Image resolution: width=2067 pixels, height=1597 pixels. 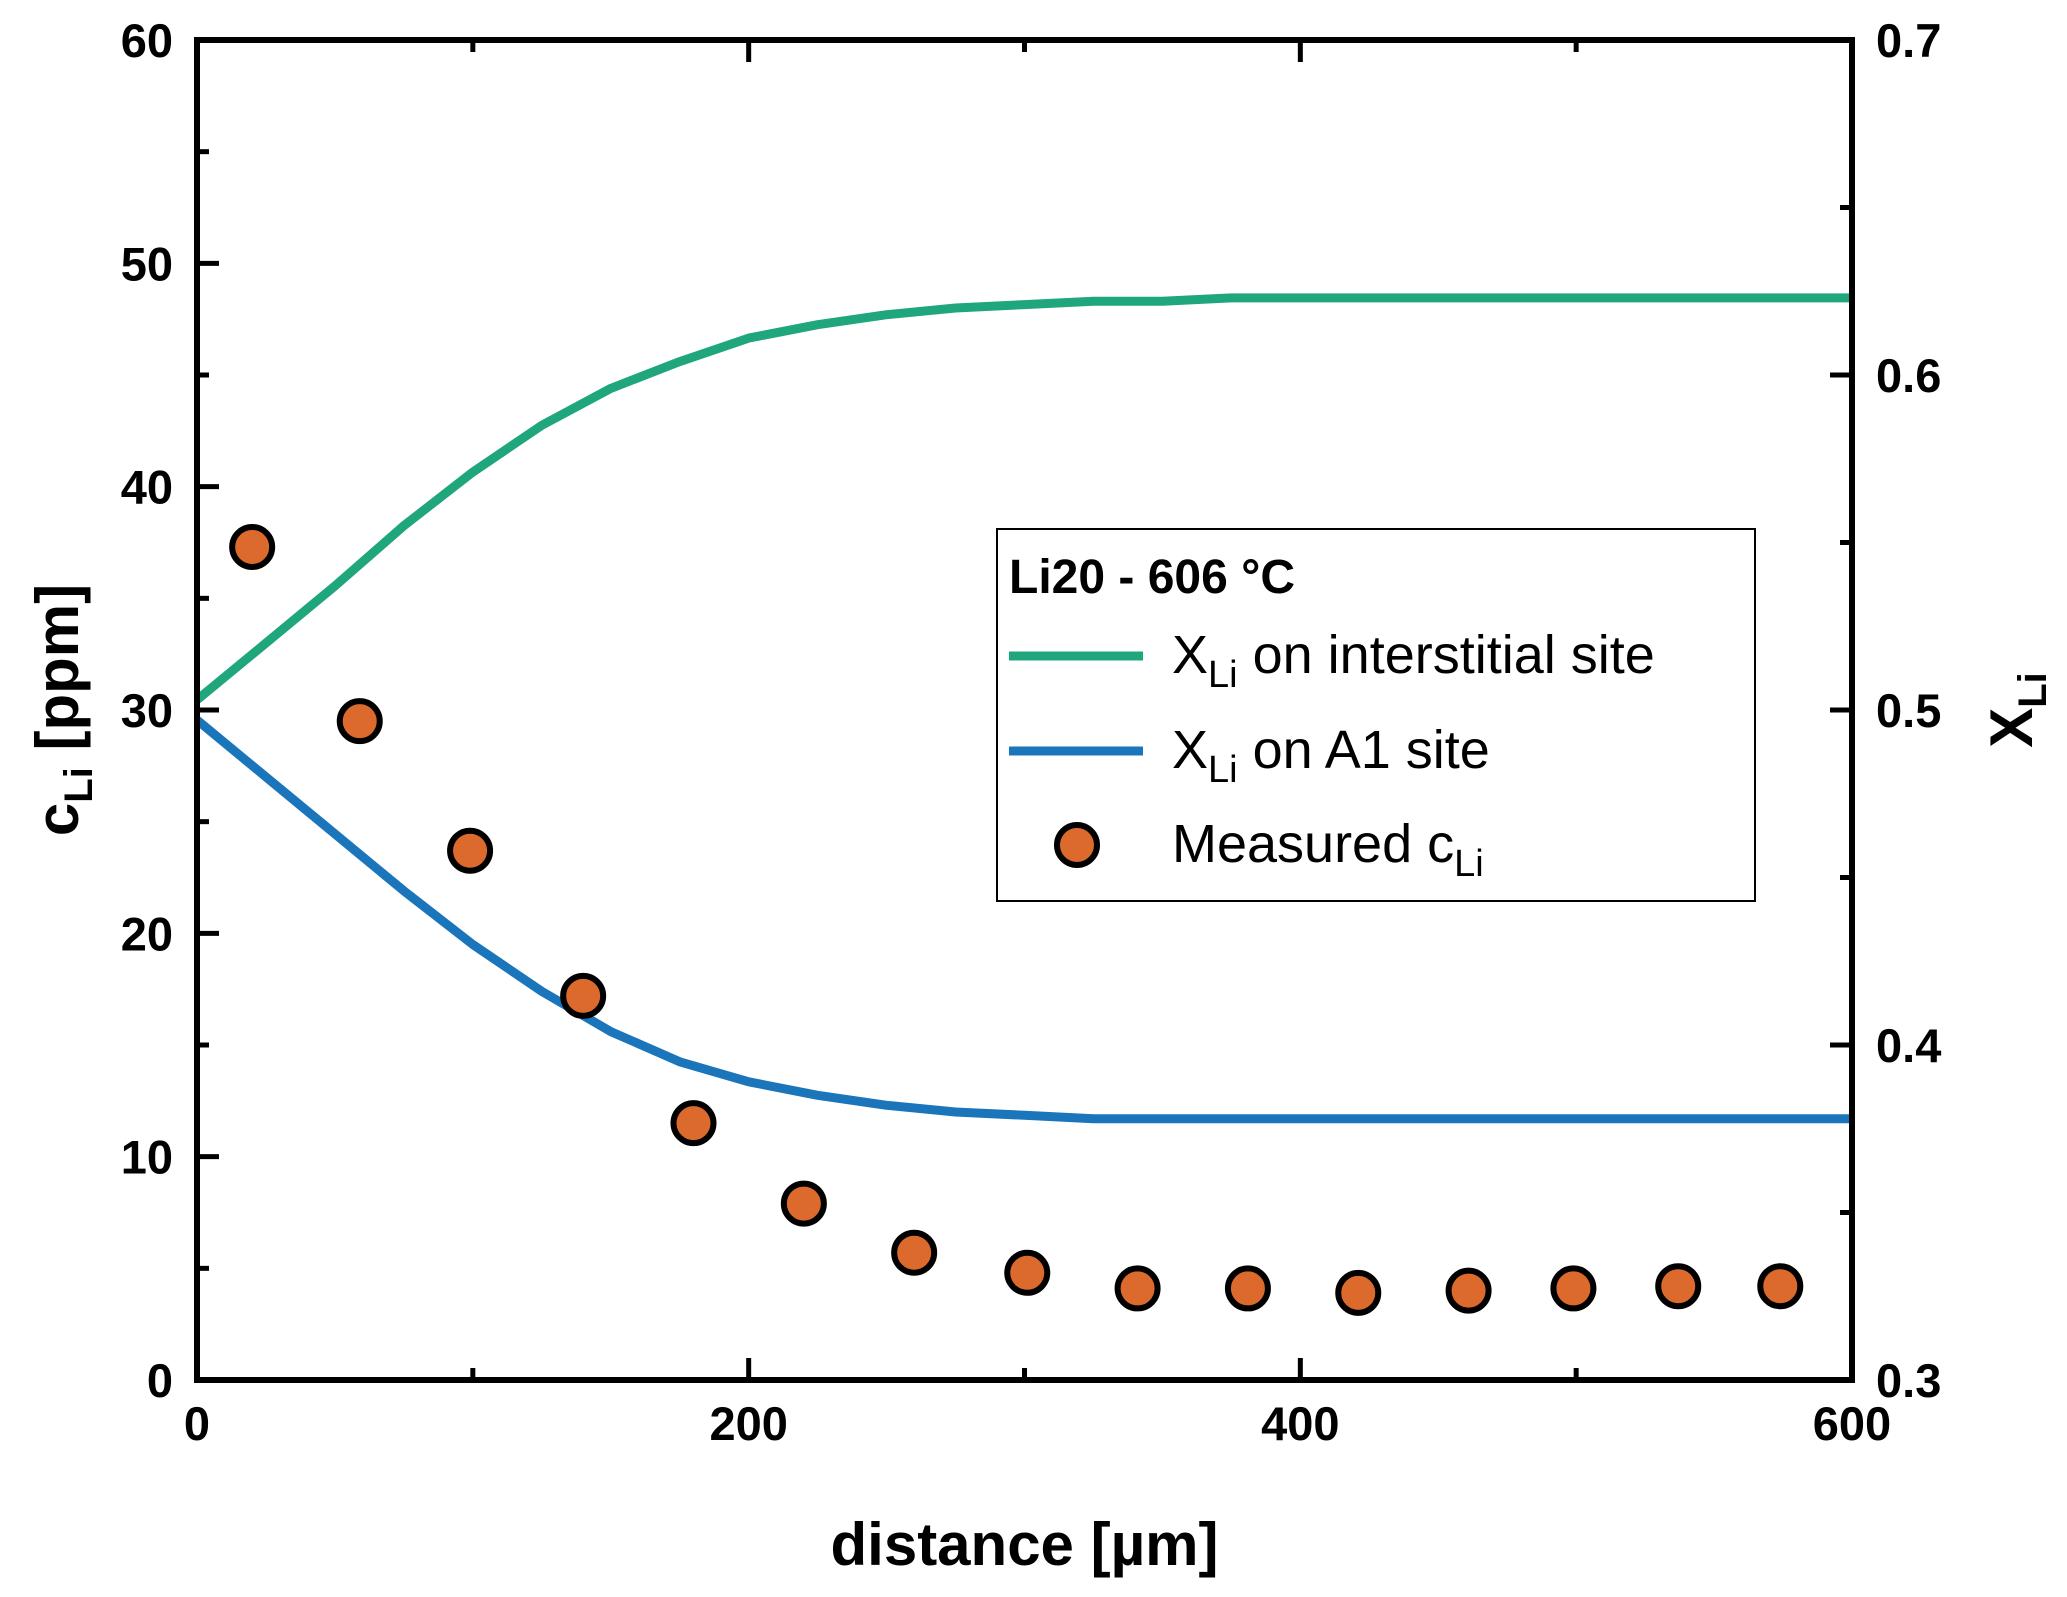 I want to click on y2-tick-label: 0.3, so click(x=1908, y=1380).